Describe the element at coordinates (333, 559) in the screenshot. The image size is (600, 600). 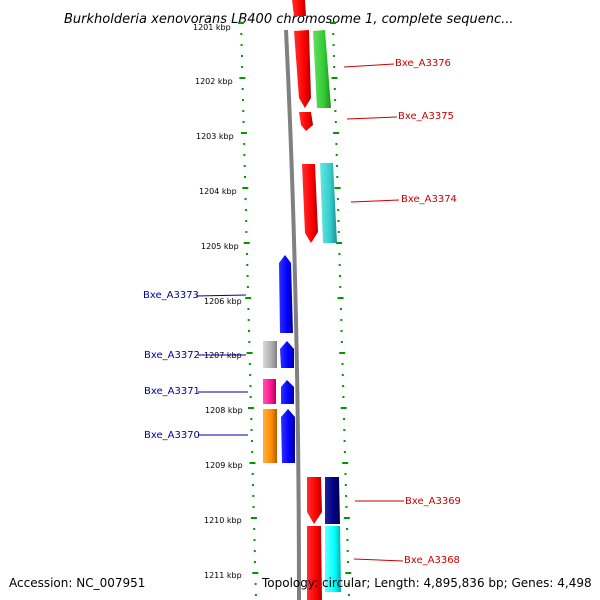
I see `gene-arrow-bxe-a3368-companion` at that location.